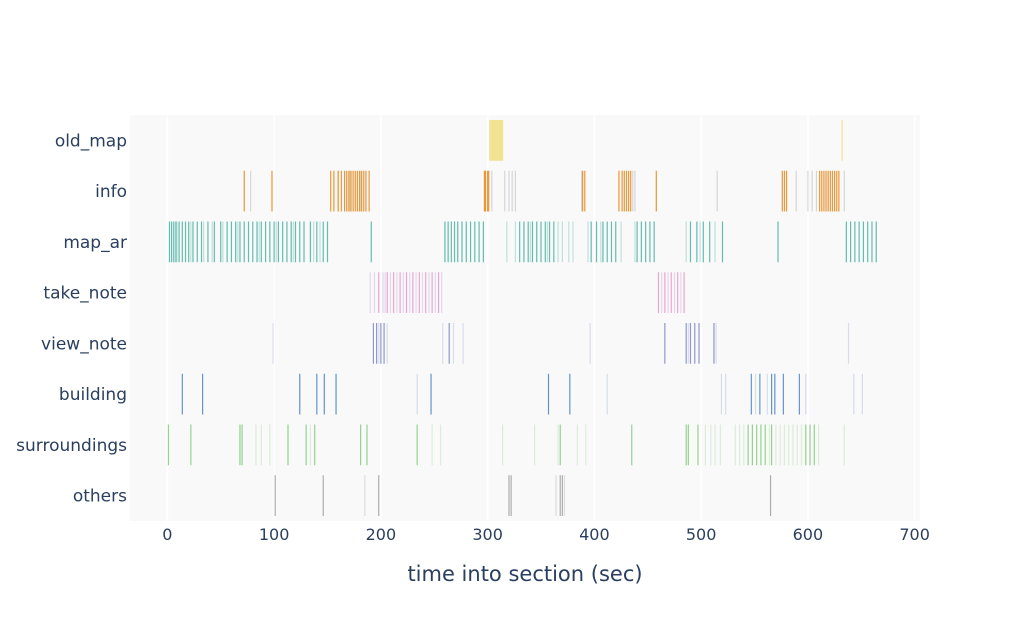 The image size is (1036, 640). Describe the element at coordinates (274, 534) in the screenshot. I see `x-tick-label: 100` at that location.